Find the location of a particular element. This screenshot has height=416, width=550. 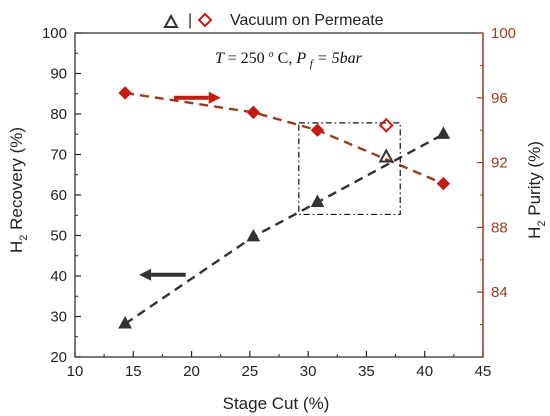

right-axis-title: H2 Purity (%) is located at coordinates (536, 190).